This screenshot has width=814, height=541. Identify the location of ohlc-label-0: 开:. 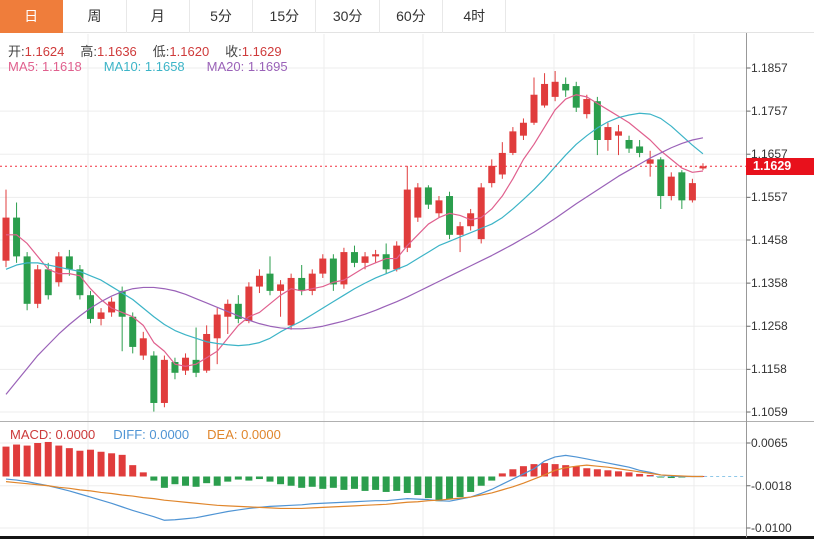
(16, 51).